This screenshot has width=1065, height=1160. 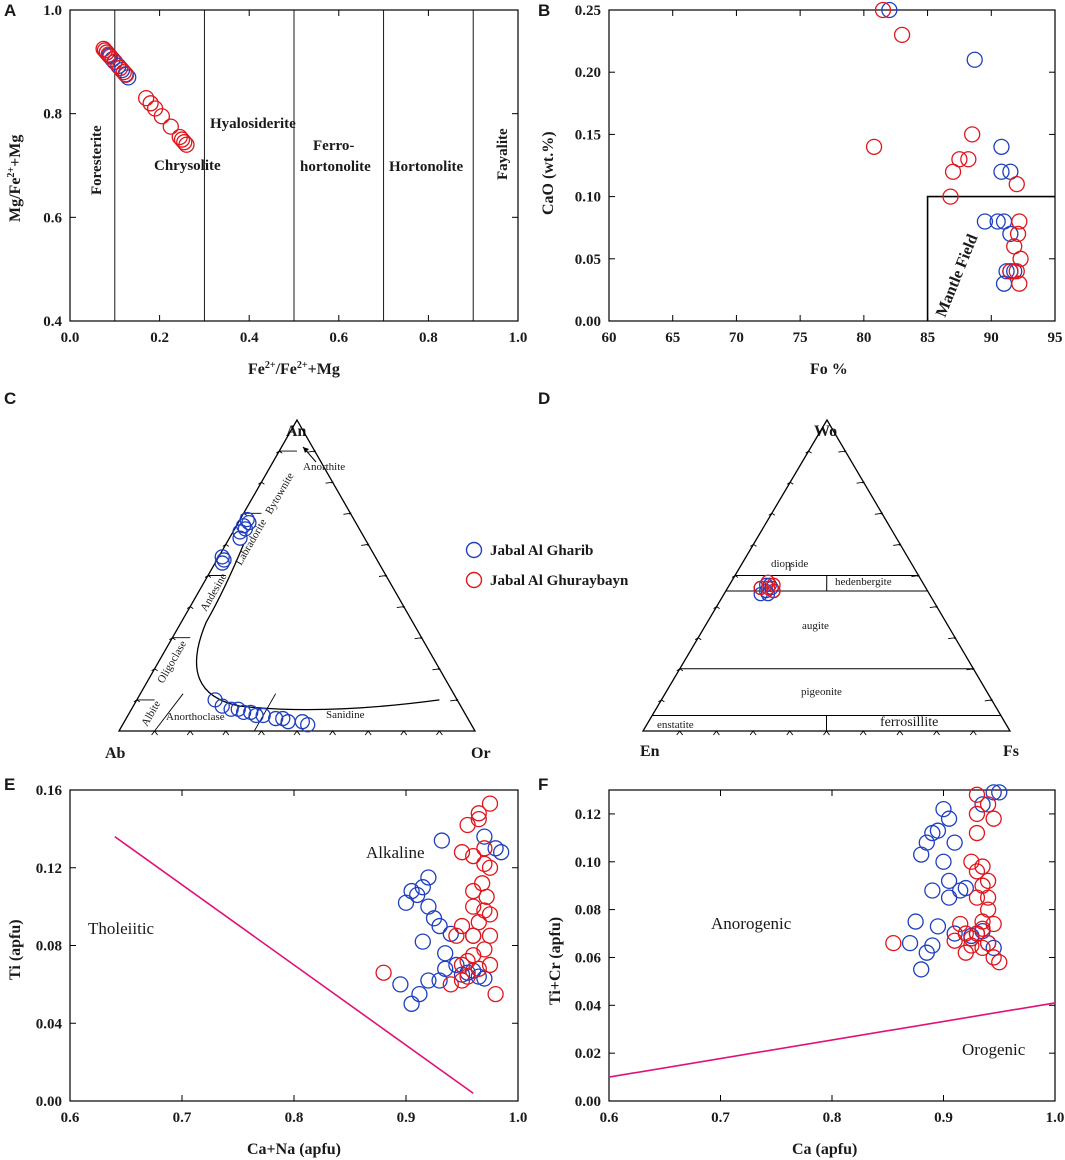 I want to click on panel-a-label: A, so click(x=10, y=10).